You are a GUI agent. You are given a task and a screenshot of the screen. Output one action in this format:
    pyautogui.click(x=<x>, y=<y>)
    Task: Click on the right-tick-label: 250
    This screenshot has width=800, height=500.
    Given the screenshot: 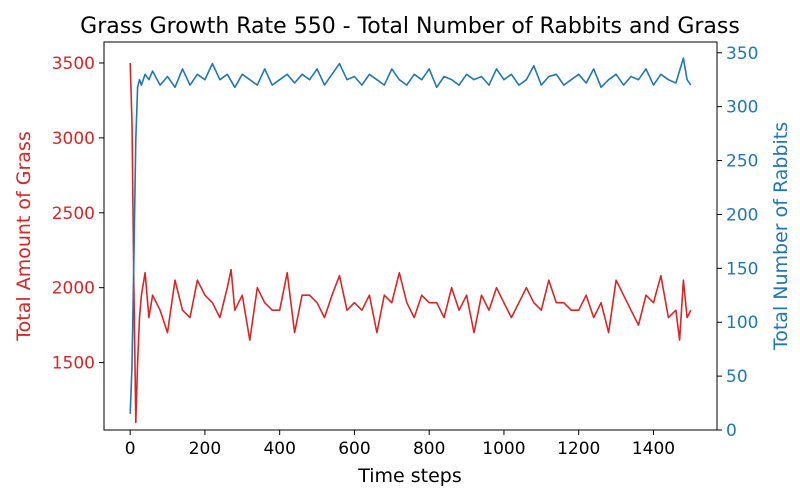 What is the action you would take?
    pyautogui.click(x=742, y=162)
    